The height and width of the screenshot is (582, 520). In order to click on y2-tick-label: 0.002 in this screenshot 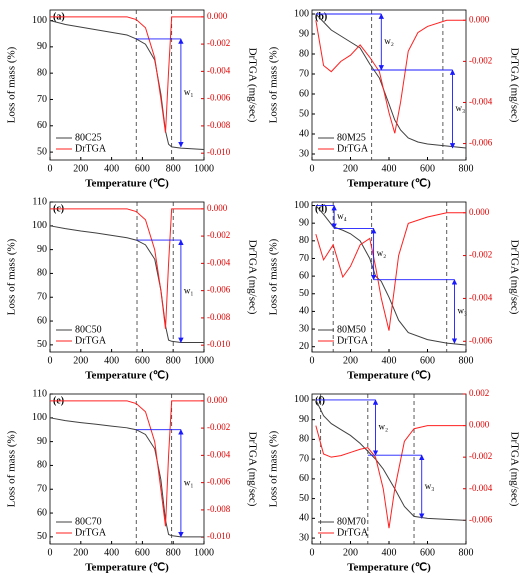, I will do `click(479, 393)`.